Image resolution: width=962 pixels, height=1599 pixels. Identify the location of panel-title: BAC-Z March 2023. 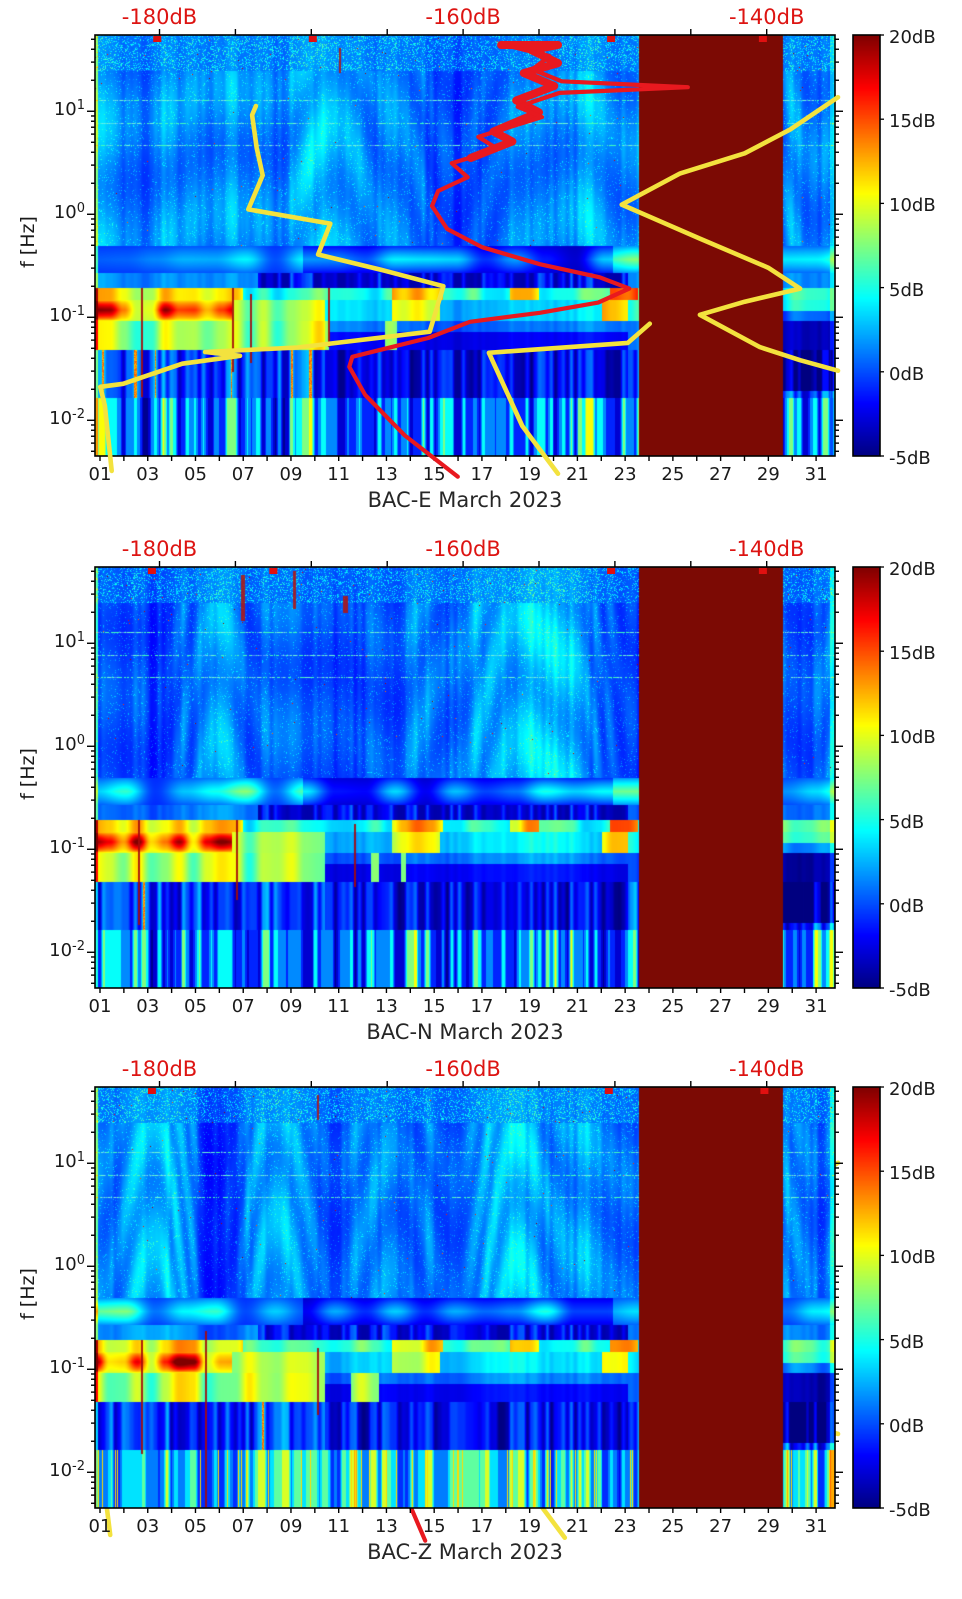
(465, 1552).